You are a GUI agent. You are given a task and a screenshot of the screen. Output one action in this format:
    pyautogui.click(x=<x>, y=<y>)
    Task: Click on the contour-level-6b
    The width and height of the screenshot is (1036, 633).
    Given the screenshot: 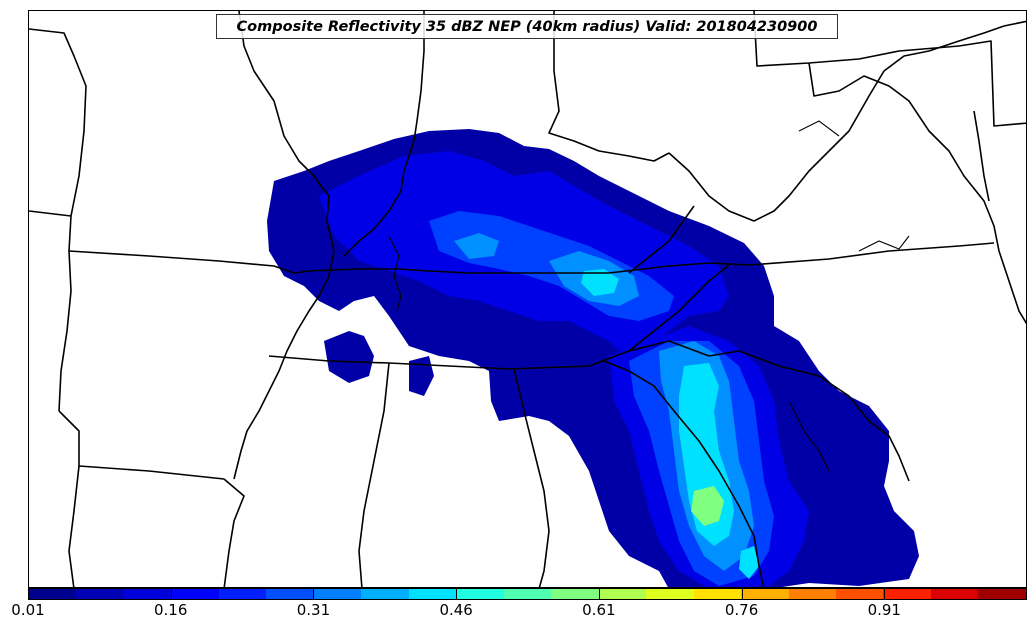 What is the action you would take?
    pyautogui.click(x=749, y=562)
    